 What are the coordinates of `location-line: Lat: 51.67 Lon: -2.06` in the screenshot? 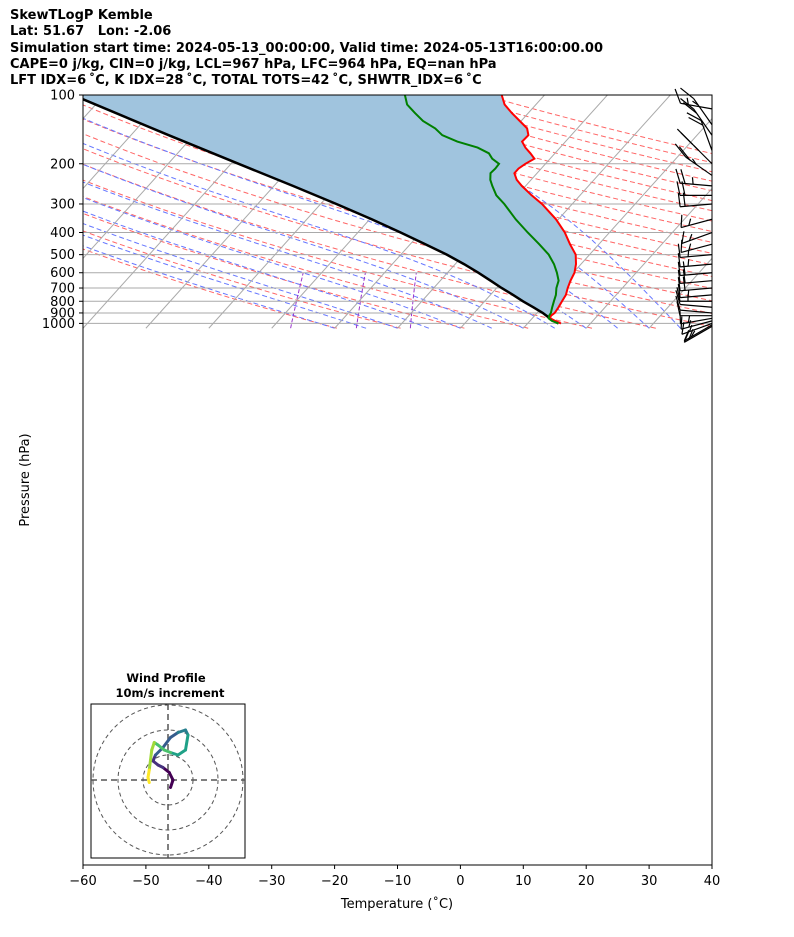 It's located at (91, 32).